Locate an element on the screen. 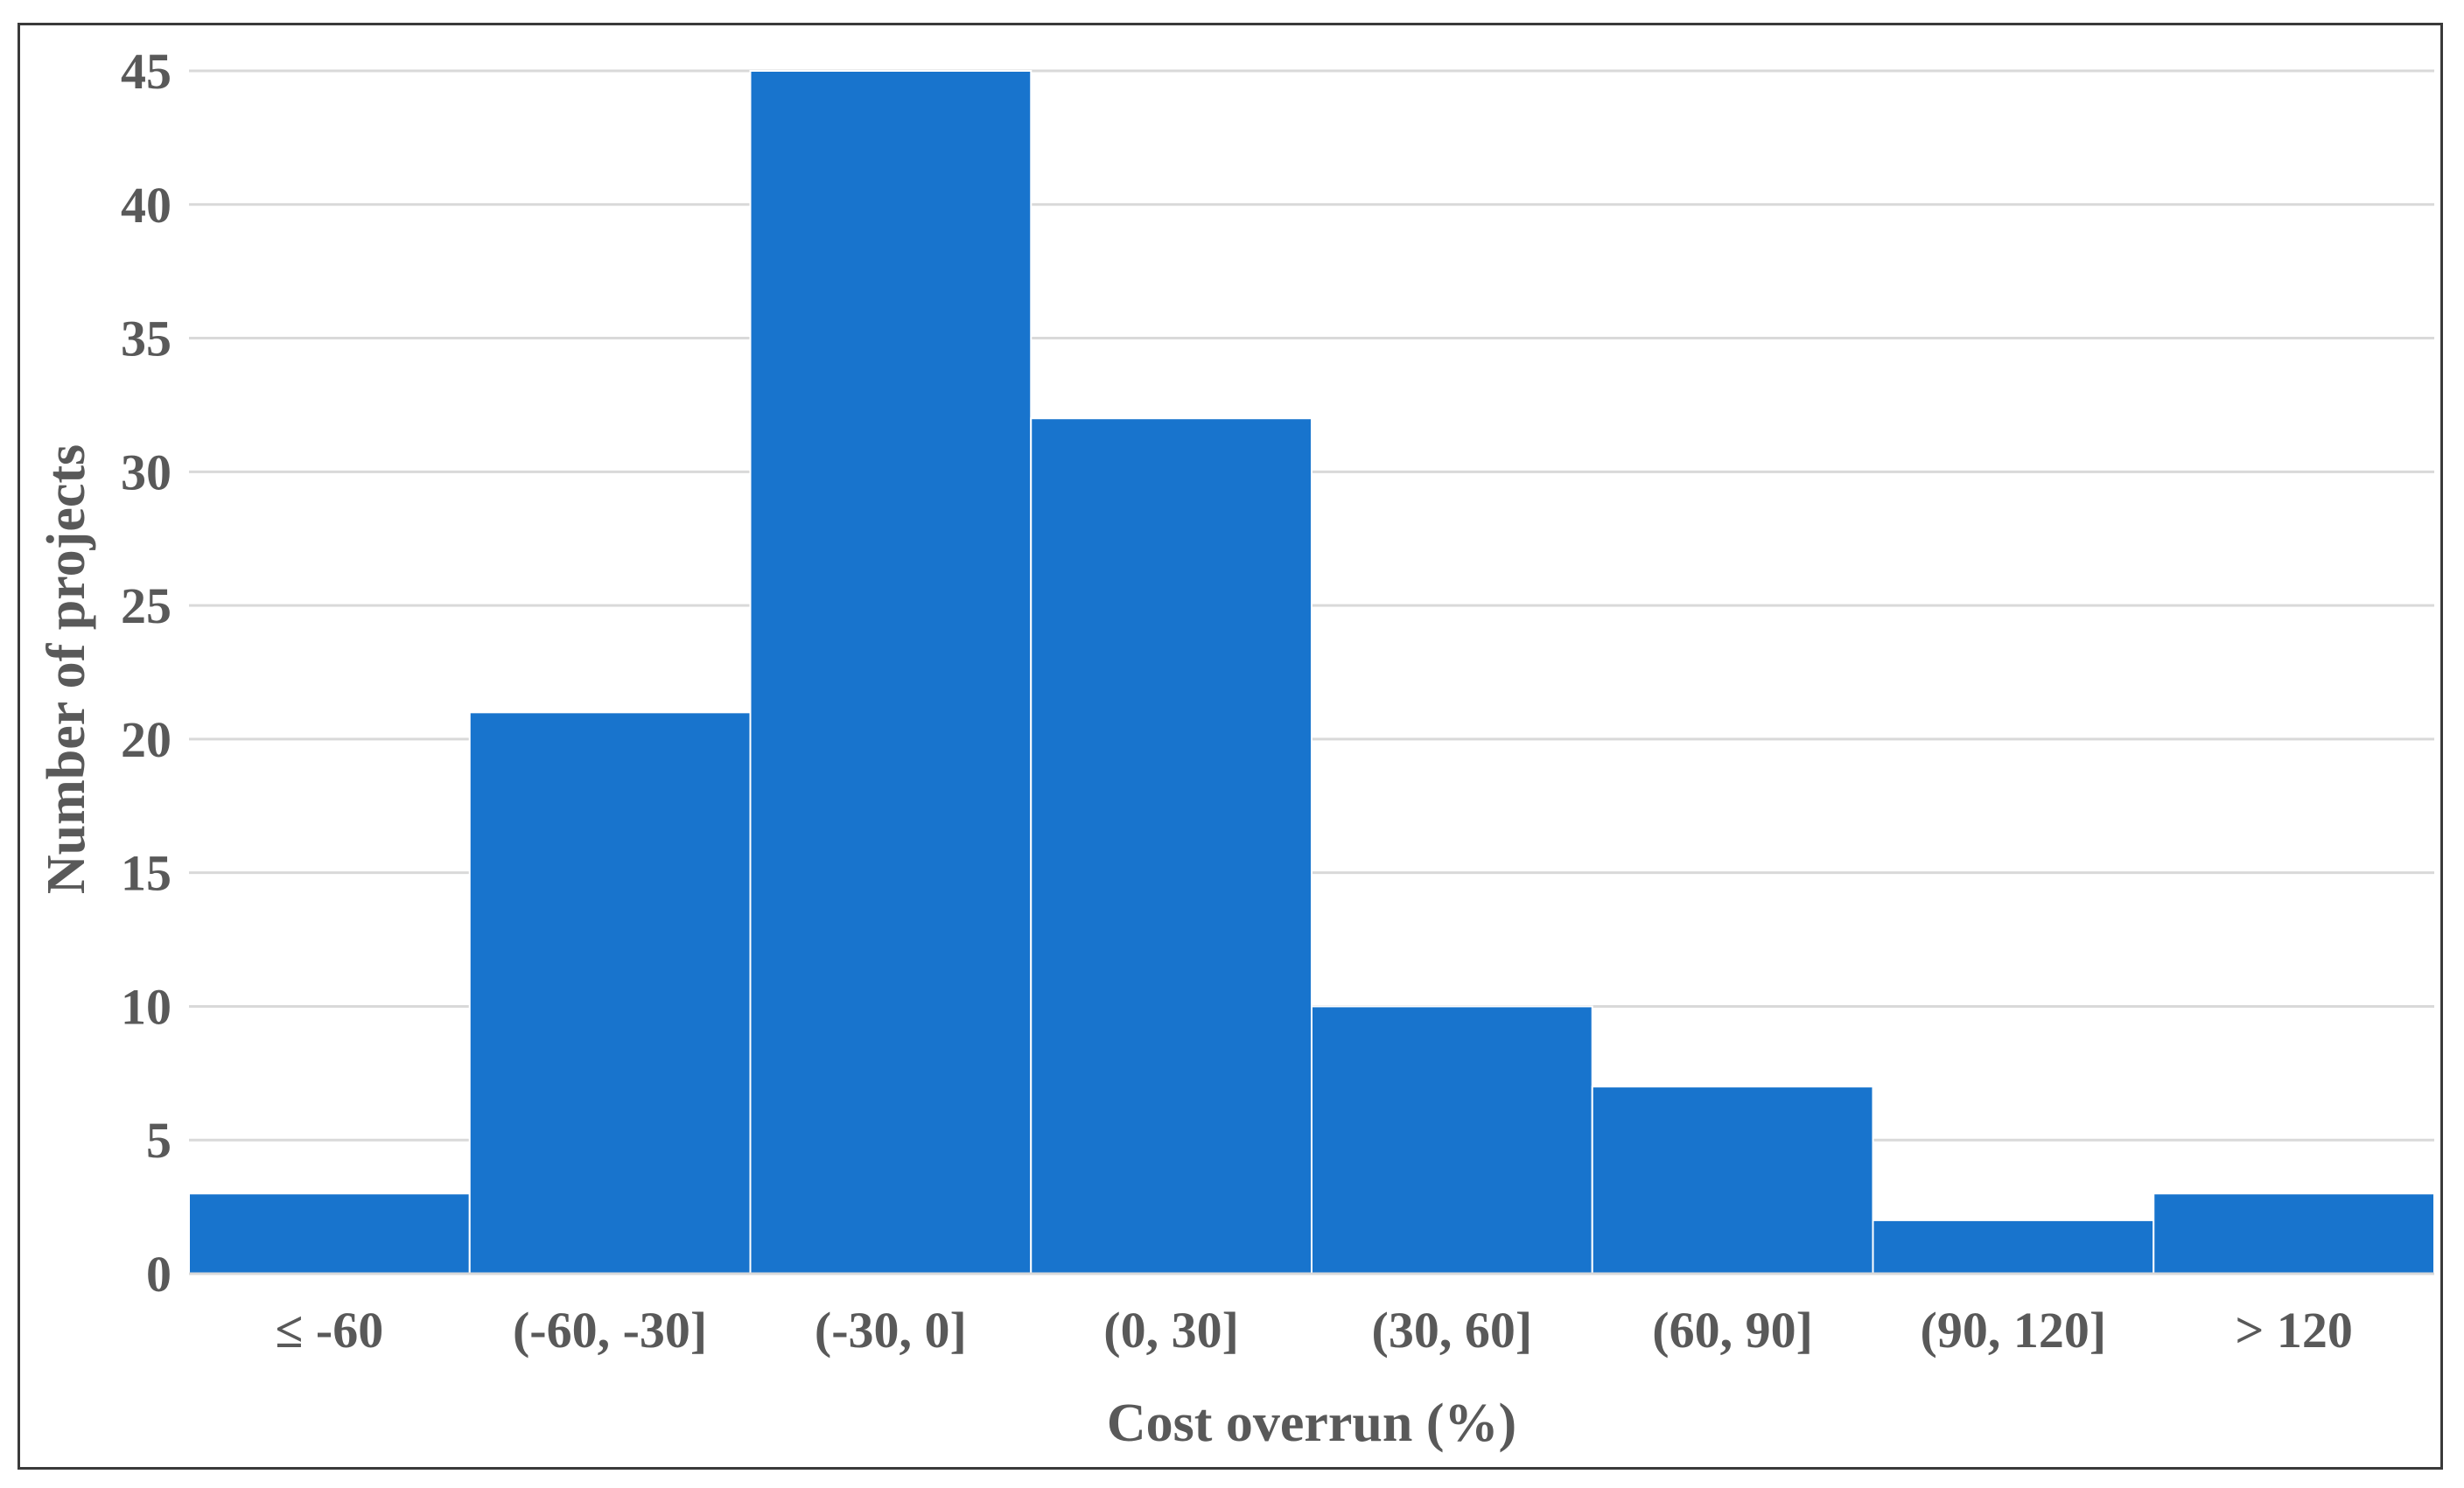 This screenshot has height=1488, width=2464. x-axis-title: Cost overrun (%) is located at coordinates (1311, 1423).